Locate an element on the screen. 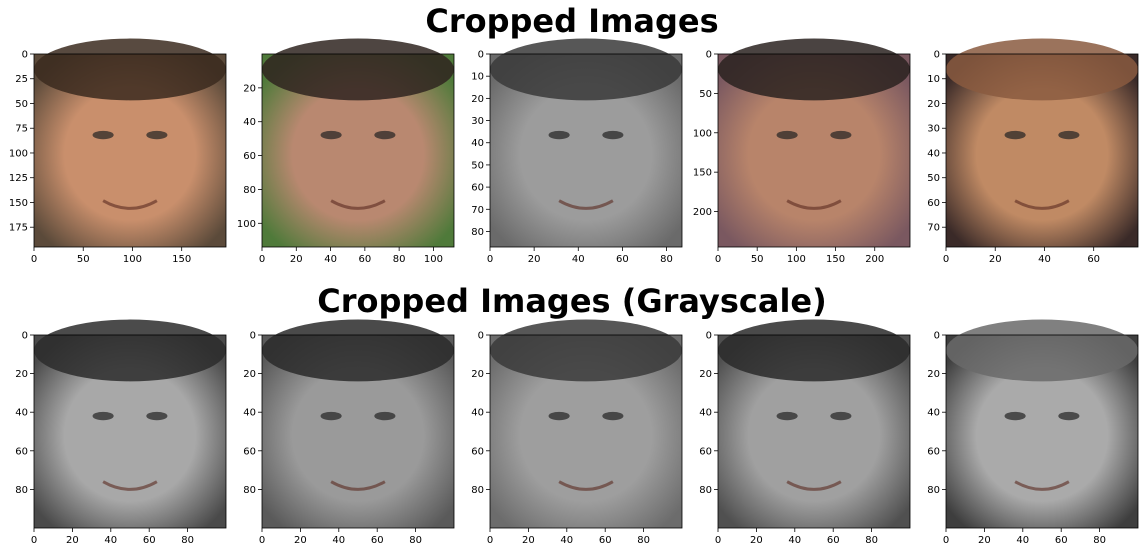  image-panel-4: 0 50 100 150 200 0 50 100 150 200 is located at coordinates (802, 151).